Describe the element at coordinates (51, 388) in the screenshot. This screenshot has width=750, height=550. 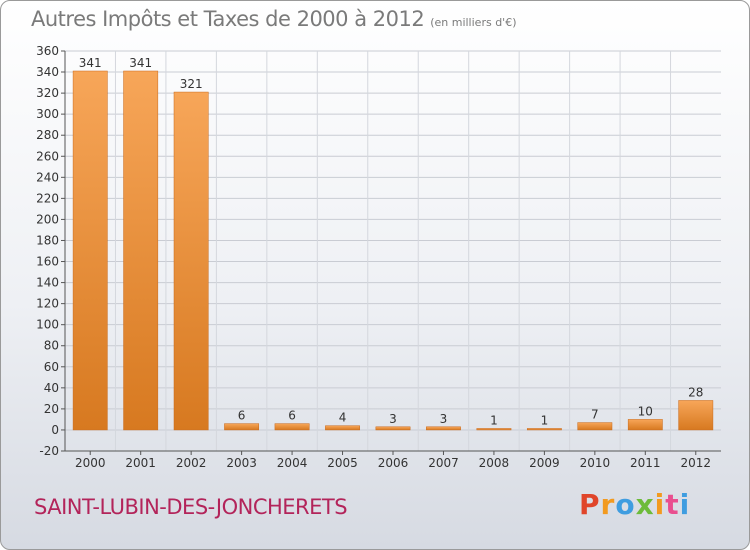
I see `y-tick-label: 40` at that location.